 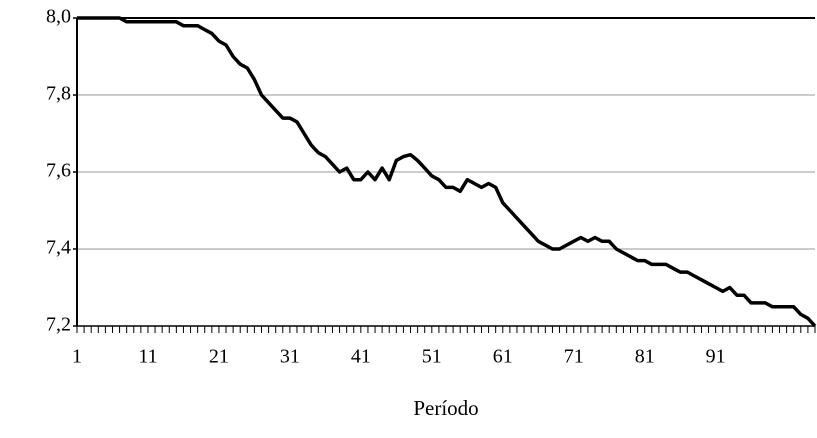 I want to click on x-tick-label: 61, so click(x=503, y=357).